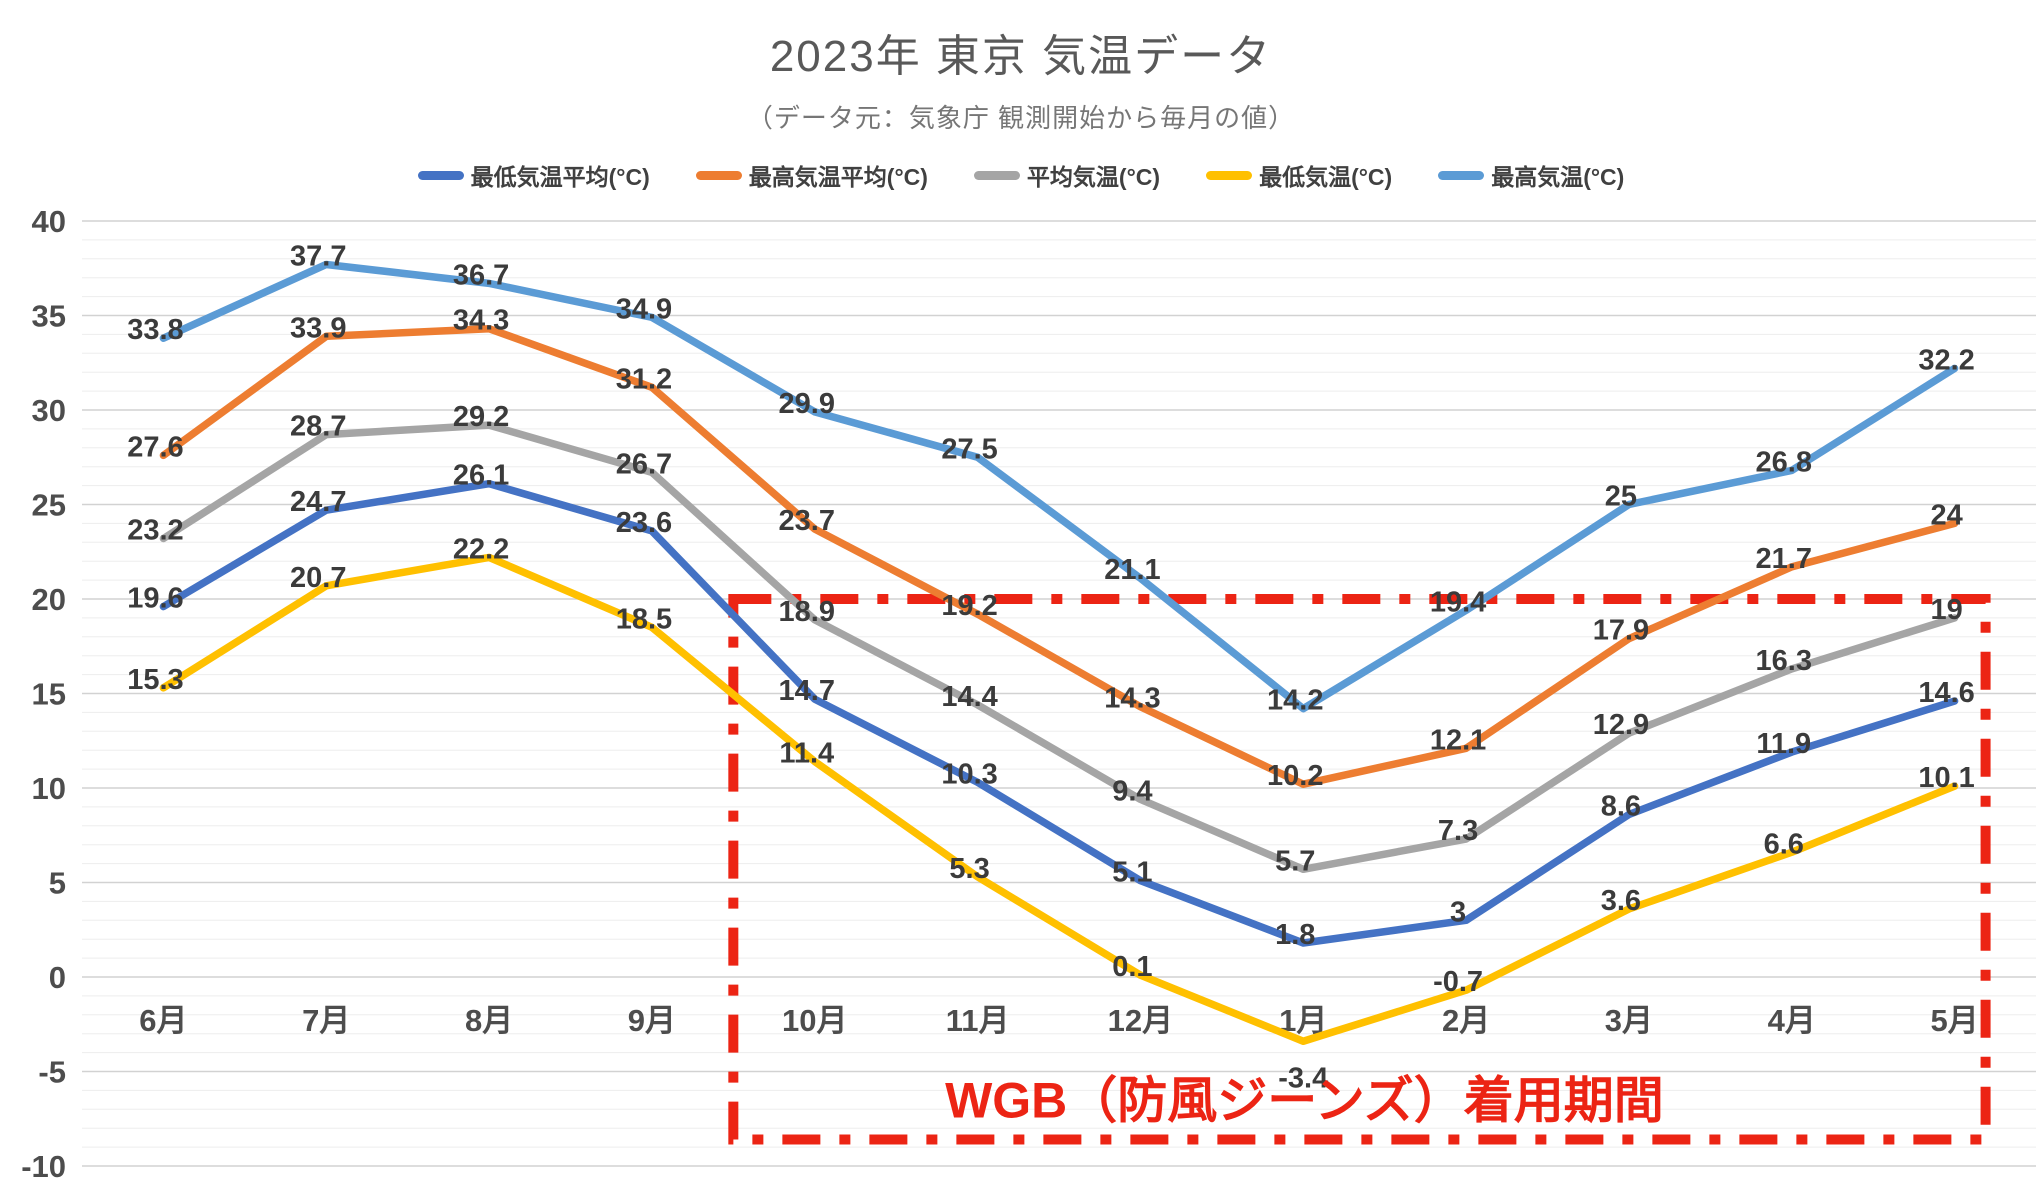  Describe the element at coordinates (1458, 602) in the screenshot. I see `data-label: 19.4` at that location.